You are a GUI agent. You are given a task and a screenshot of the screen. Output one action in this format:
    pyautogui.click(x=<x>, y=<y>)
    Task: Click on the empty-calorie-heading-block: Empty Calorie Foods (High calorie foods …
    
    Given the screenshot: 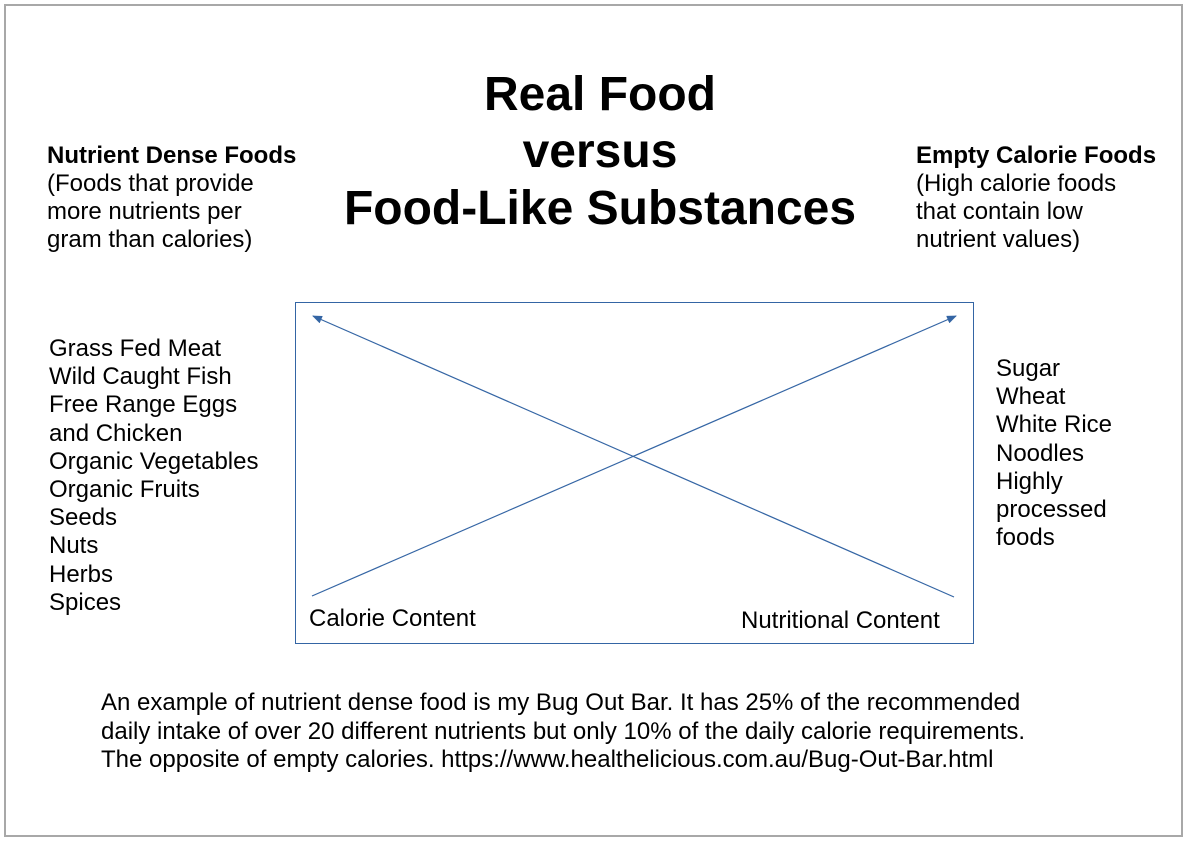 What is the action you would take?
    pyautogui.click(x=1036, y=198)
    